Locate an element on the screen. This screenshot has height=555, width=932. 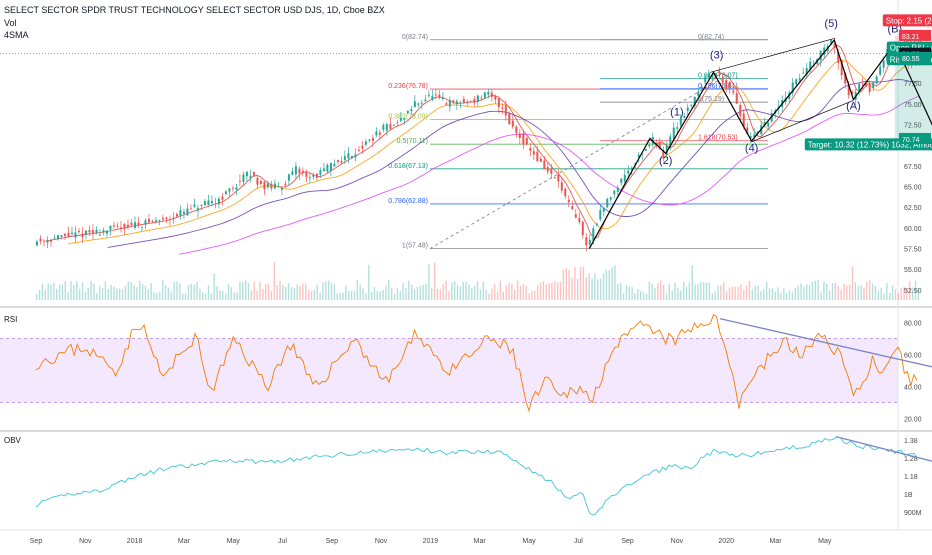
price-axis-tick-label: 55.00 is located at coordinates (913, 270).